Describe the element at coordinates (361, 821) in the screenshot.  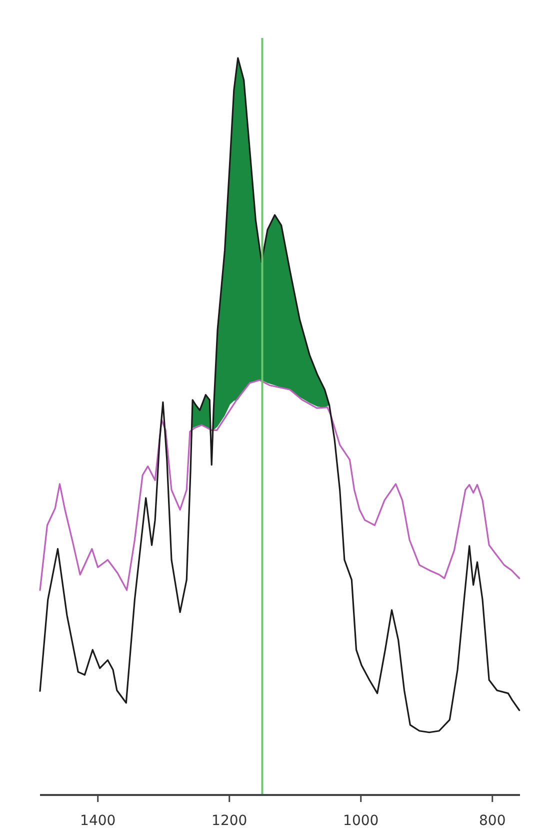
I see `x-tick-label: 1000` at that location.